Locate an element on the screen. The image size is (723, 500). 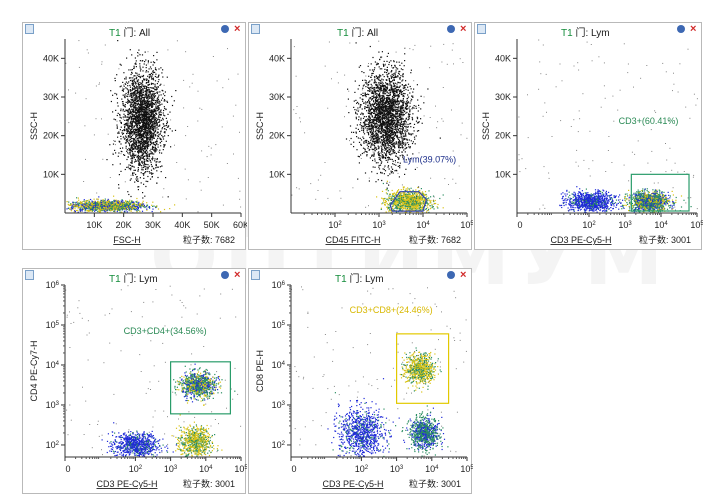
gate-label: CD3+CD8+(24.46%) is located at coordinates (391, 310).